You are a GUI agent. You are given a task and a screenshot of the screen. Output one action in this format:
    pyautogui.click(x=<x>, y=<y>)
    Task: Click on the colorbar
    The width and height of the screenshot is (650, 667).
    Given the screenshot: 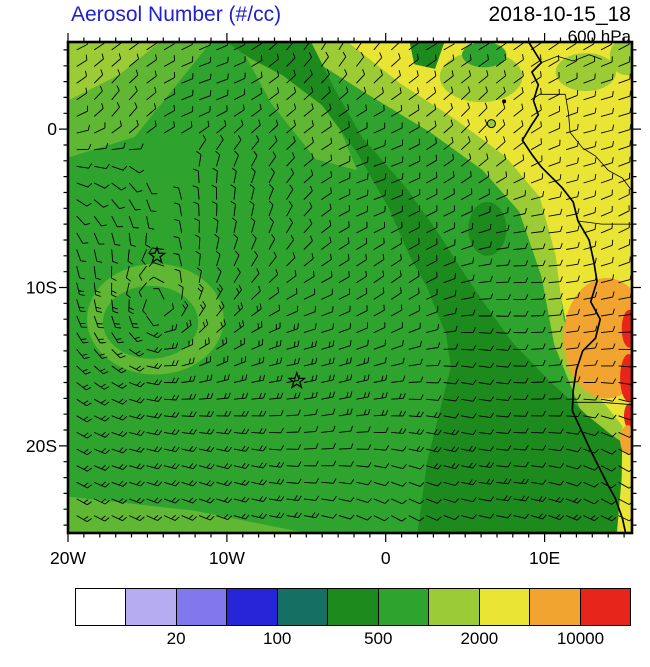 What is the action you would take?
    pyautogui.click(x=353, y=607)
    